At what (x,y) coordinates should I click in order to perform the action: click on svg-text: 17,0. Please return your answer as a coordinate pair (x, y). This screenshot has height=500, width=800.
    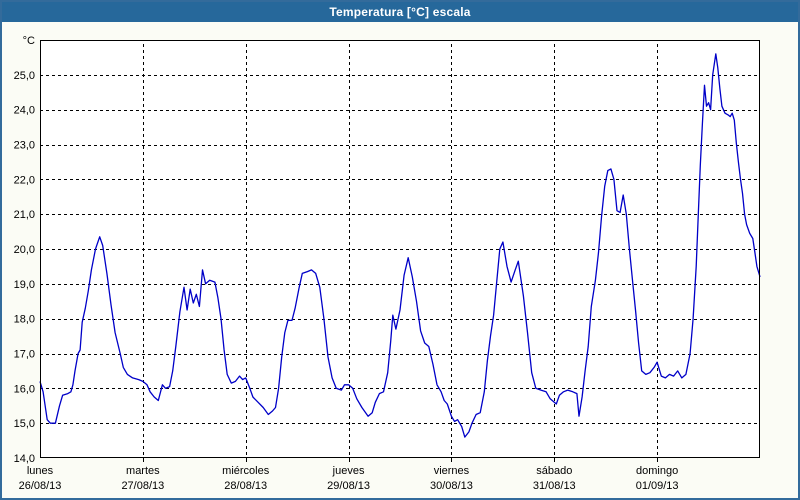
    Looking at the image, I should click on (24, 355).